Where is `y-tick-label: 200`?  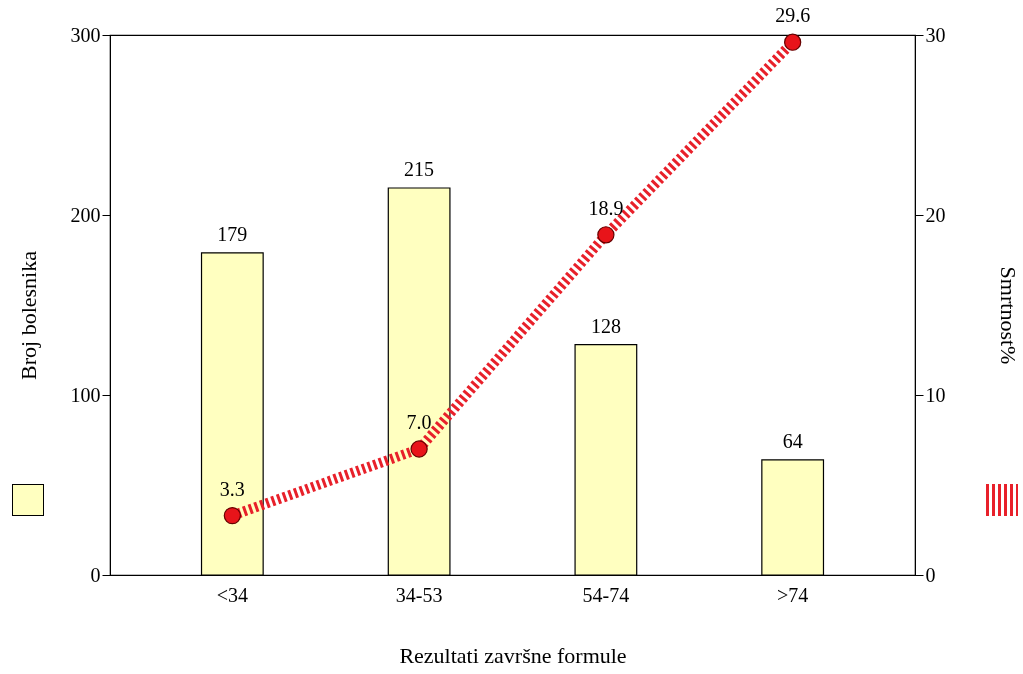 y-tick-label: 200 is located at coordinates (85, 214).